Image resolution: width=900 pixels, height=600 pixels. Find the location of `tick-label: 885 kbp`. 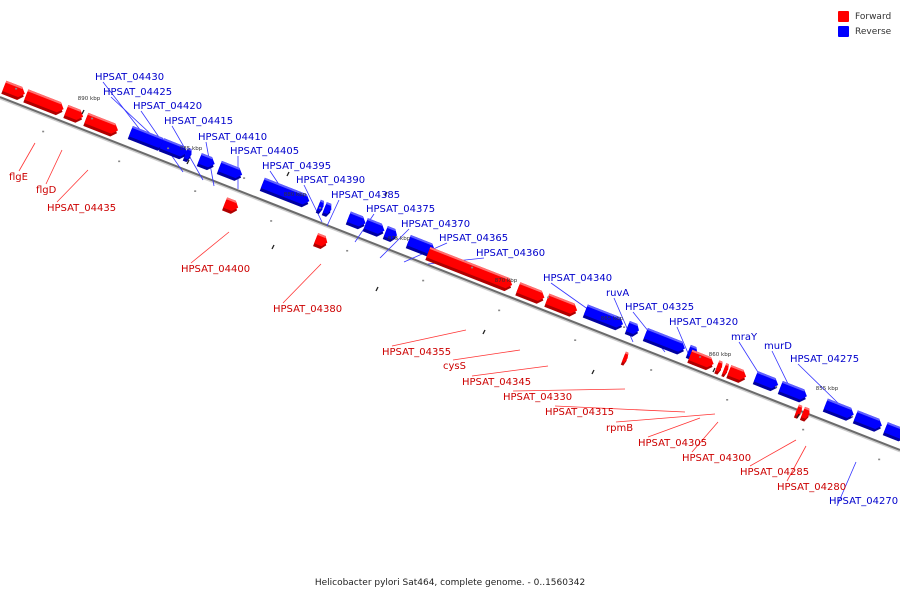

tick-label: 885 kbp is located at coordinates (191, 149).